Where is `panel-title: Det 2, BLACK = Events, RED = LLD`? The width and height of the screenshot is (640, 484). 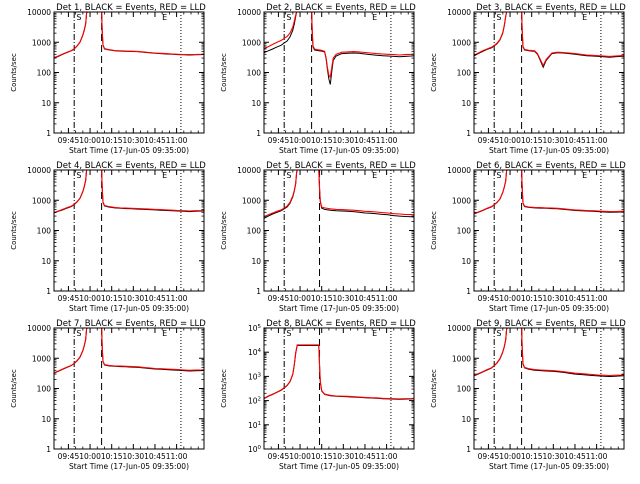
panel-title: Det 2, BLACK = Events, RED = LLD is located at coordinates (341, 8).